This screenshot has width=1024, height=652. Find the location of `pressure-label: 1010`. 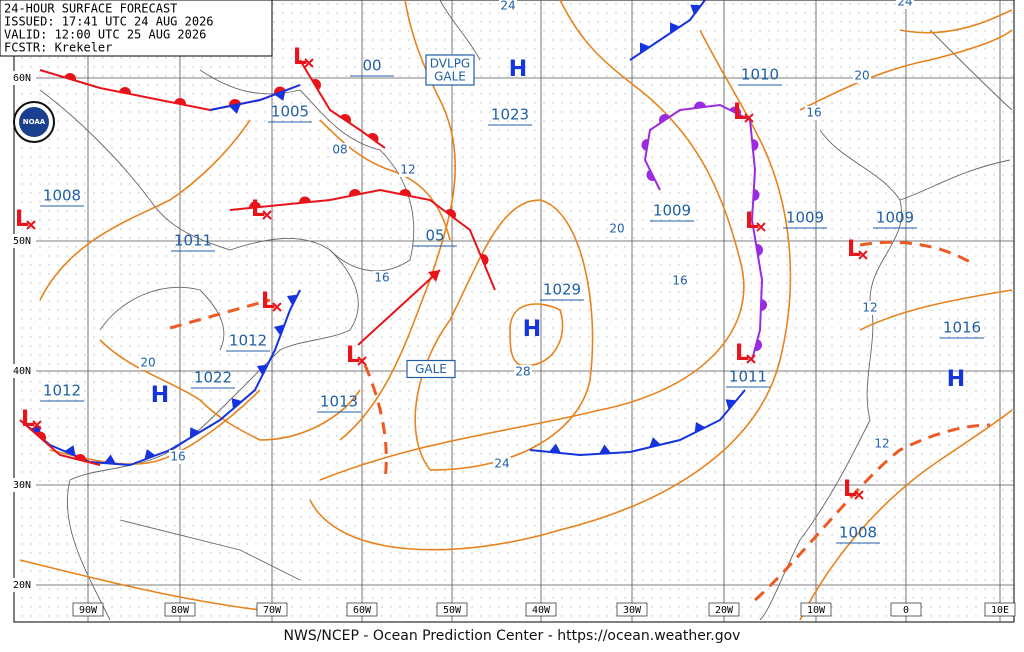

pressure-label: 1010 is located at coordinates (760, 75).